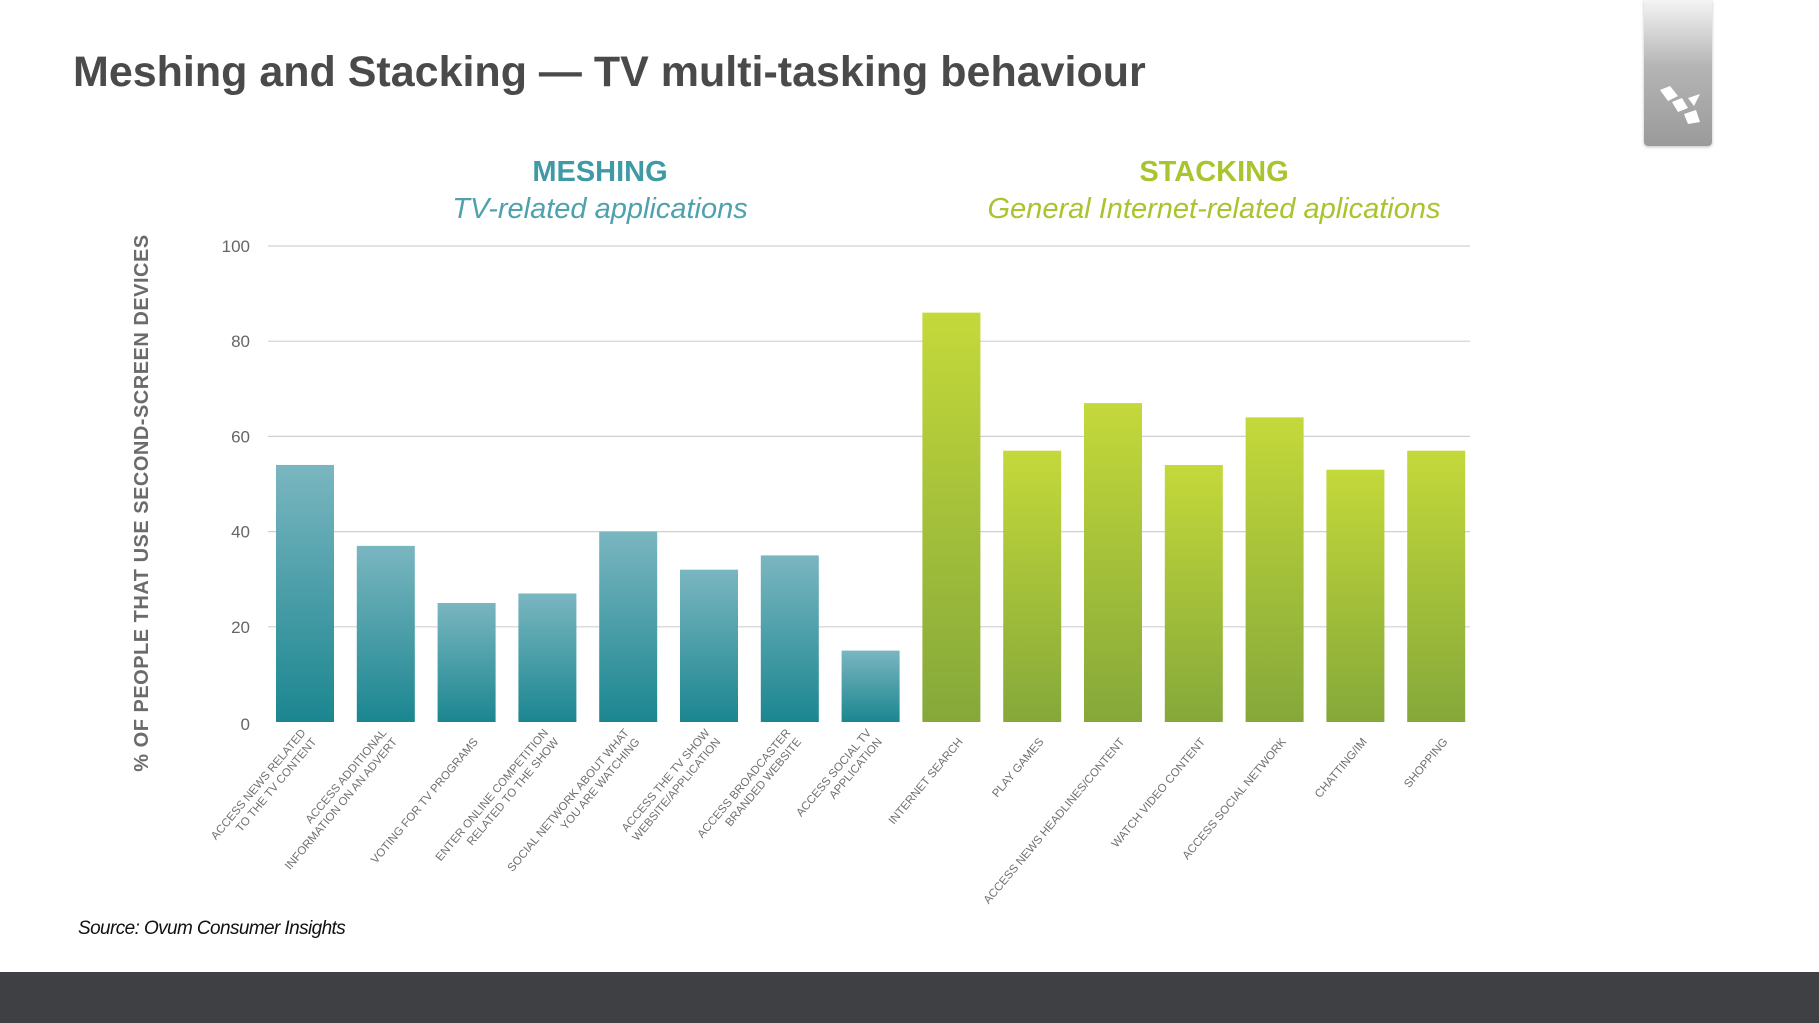  I want to click on y-tick-label: 20, so click(240, 627).